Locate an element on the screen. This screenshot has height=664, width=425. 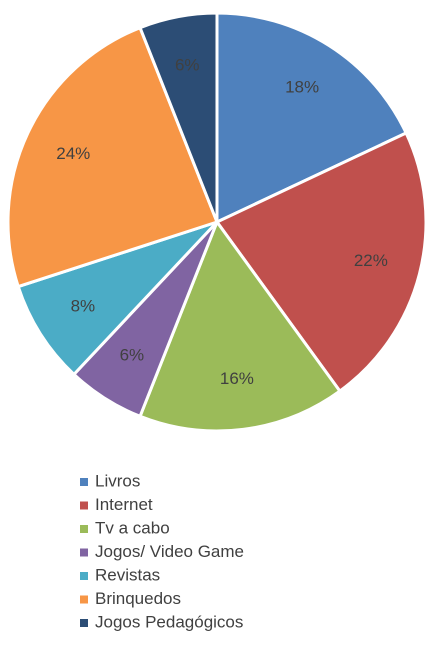
legend-label: Jogos Pedagógicos is located at coordinates (169, 621).